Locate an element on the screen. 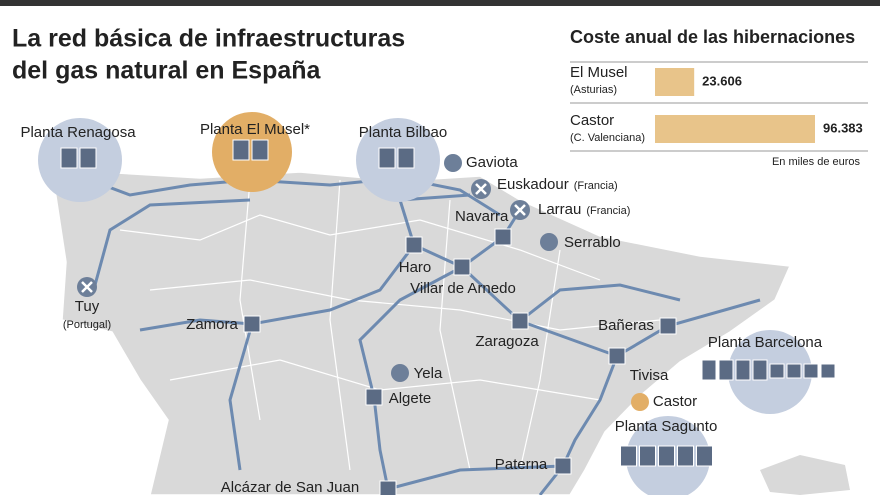  title-line: La red básica de infraestructuras is located at coordinates (208, 39).